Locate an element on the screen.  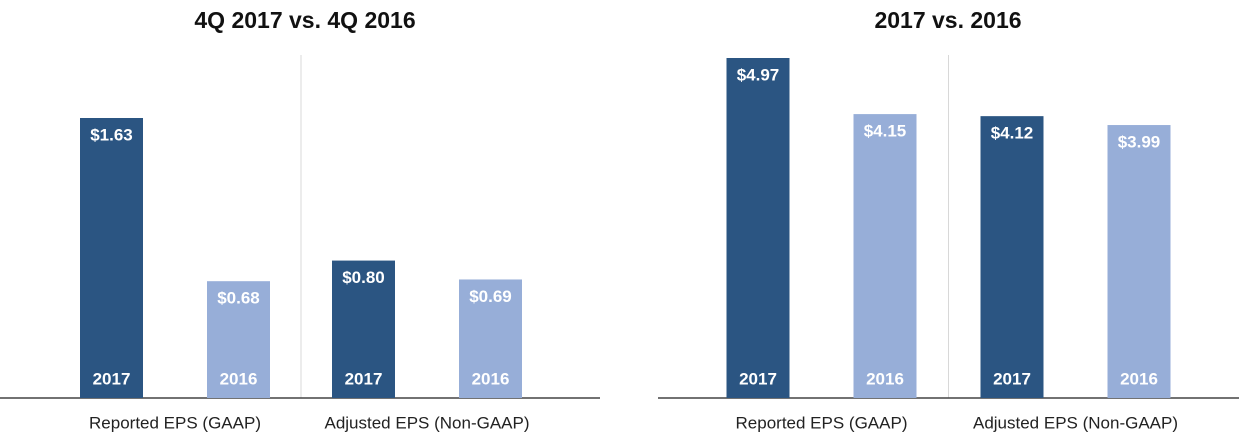
value-label: $4.15 is located at coordinates (885, 131).